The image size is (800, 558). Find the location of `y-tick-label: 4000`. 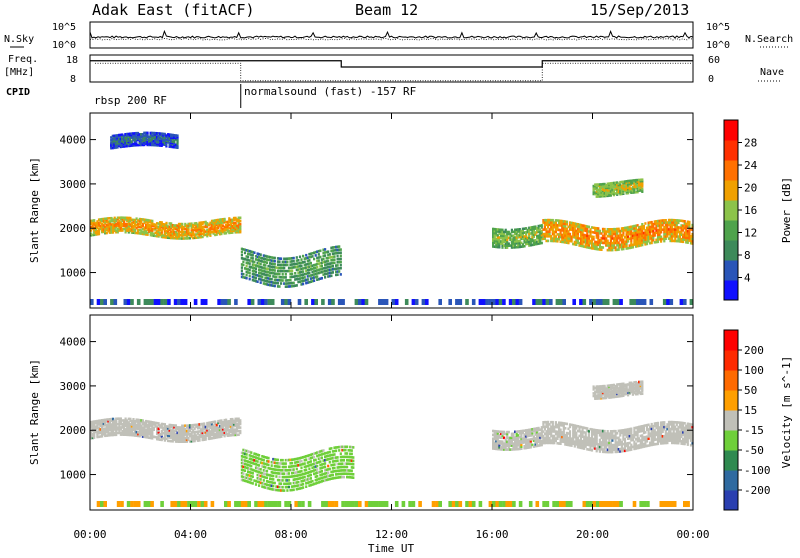

y-tick-label: 4000 is located at coordinates (73, 140).